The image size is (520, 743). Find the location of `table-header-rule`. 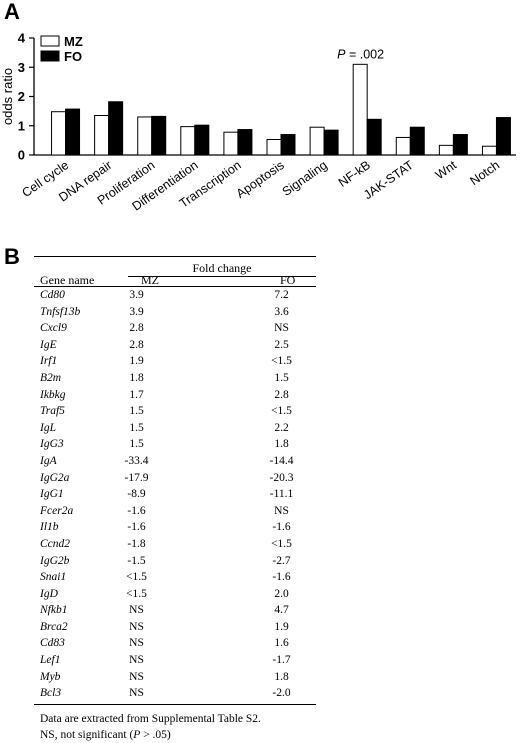

table-header-rule is located at coordinates (175, 286).